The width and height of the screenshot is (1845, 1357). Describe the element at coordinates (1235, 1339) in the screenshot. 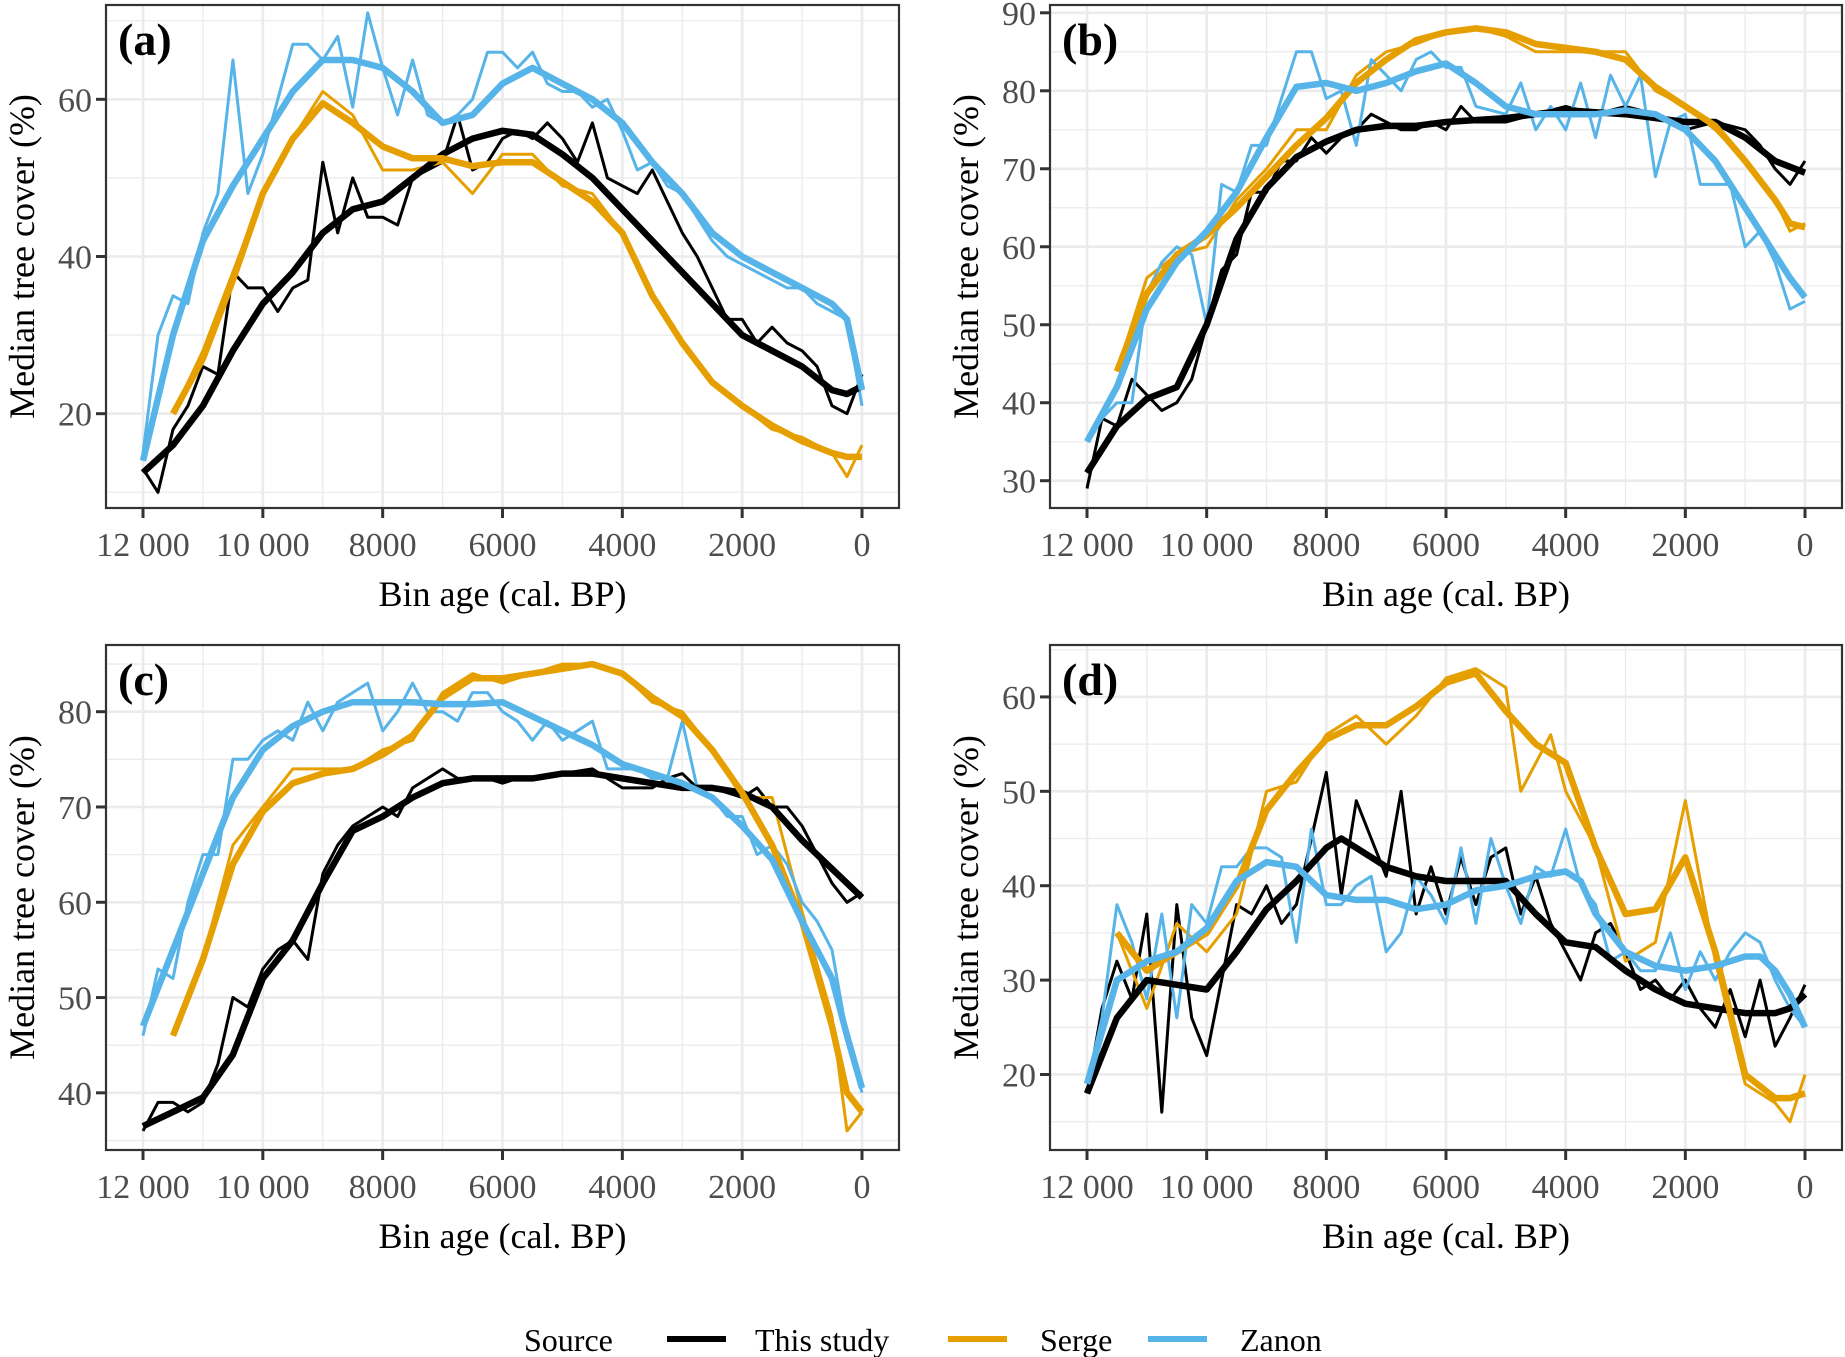

I see `legend-item-zanon: Zanon` at that location.